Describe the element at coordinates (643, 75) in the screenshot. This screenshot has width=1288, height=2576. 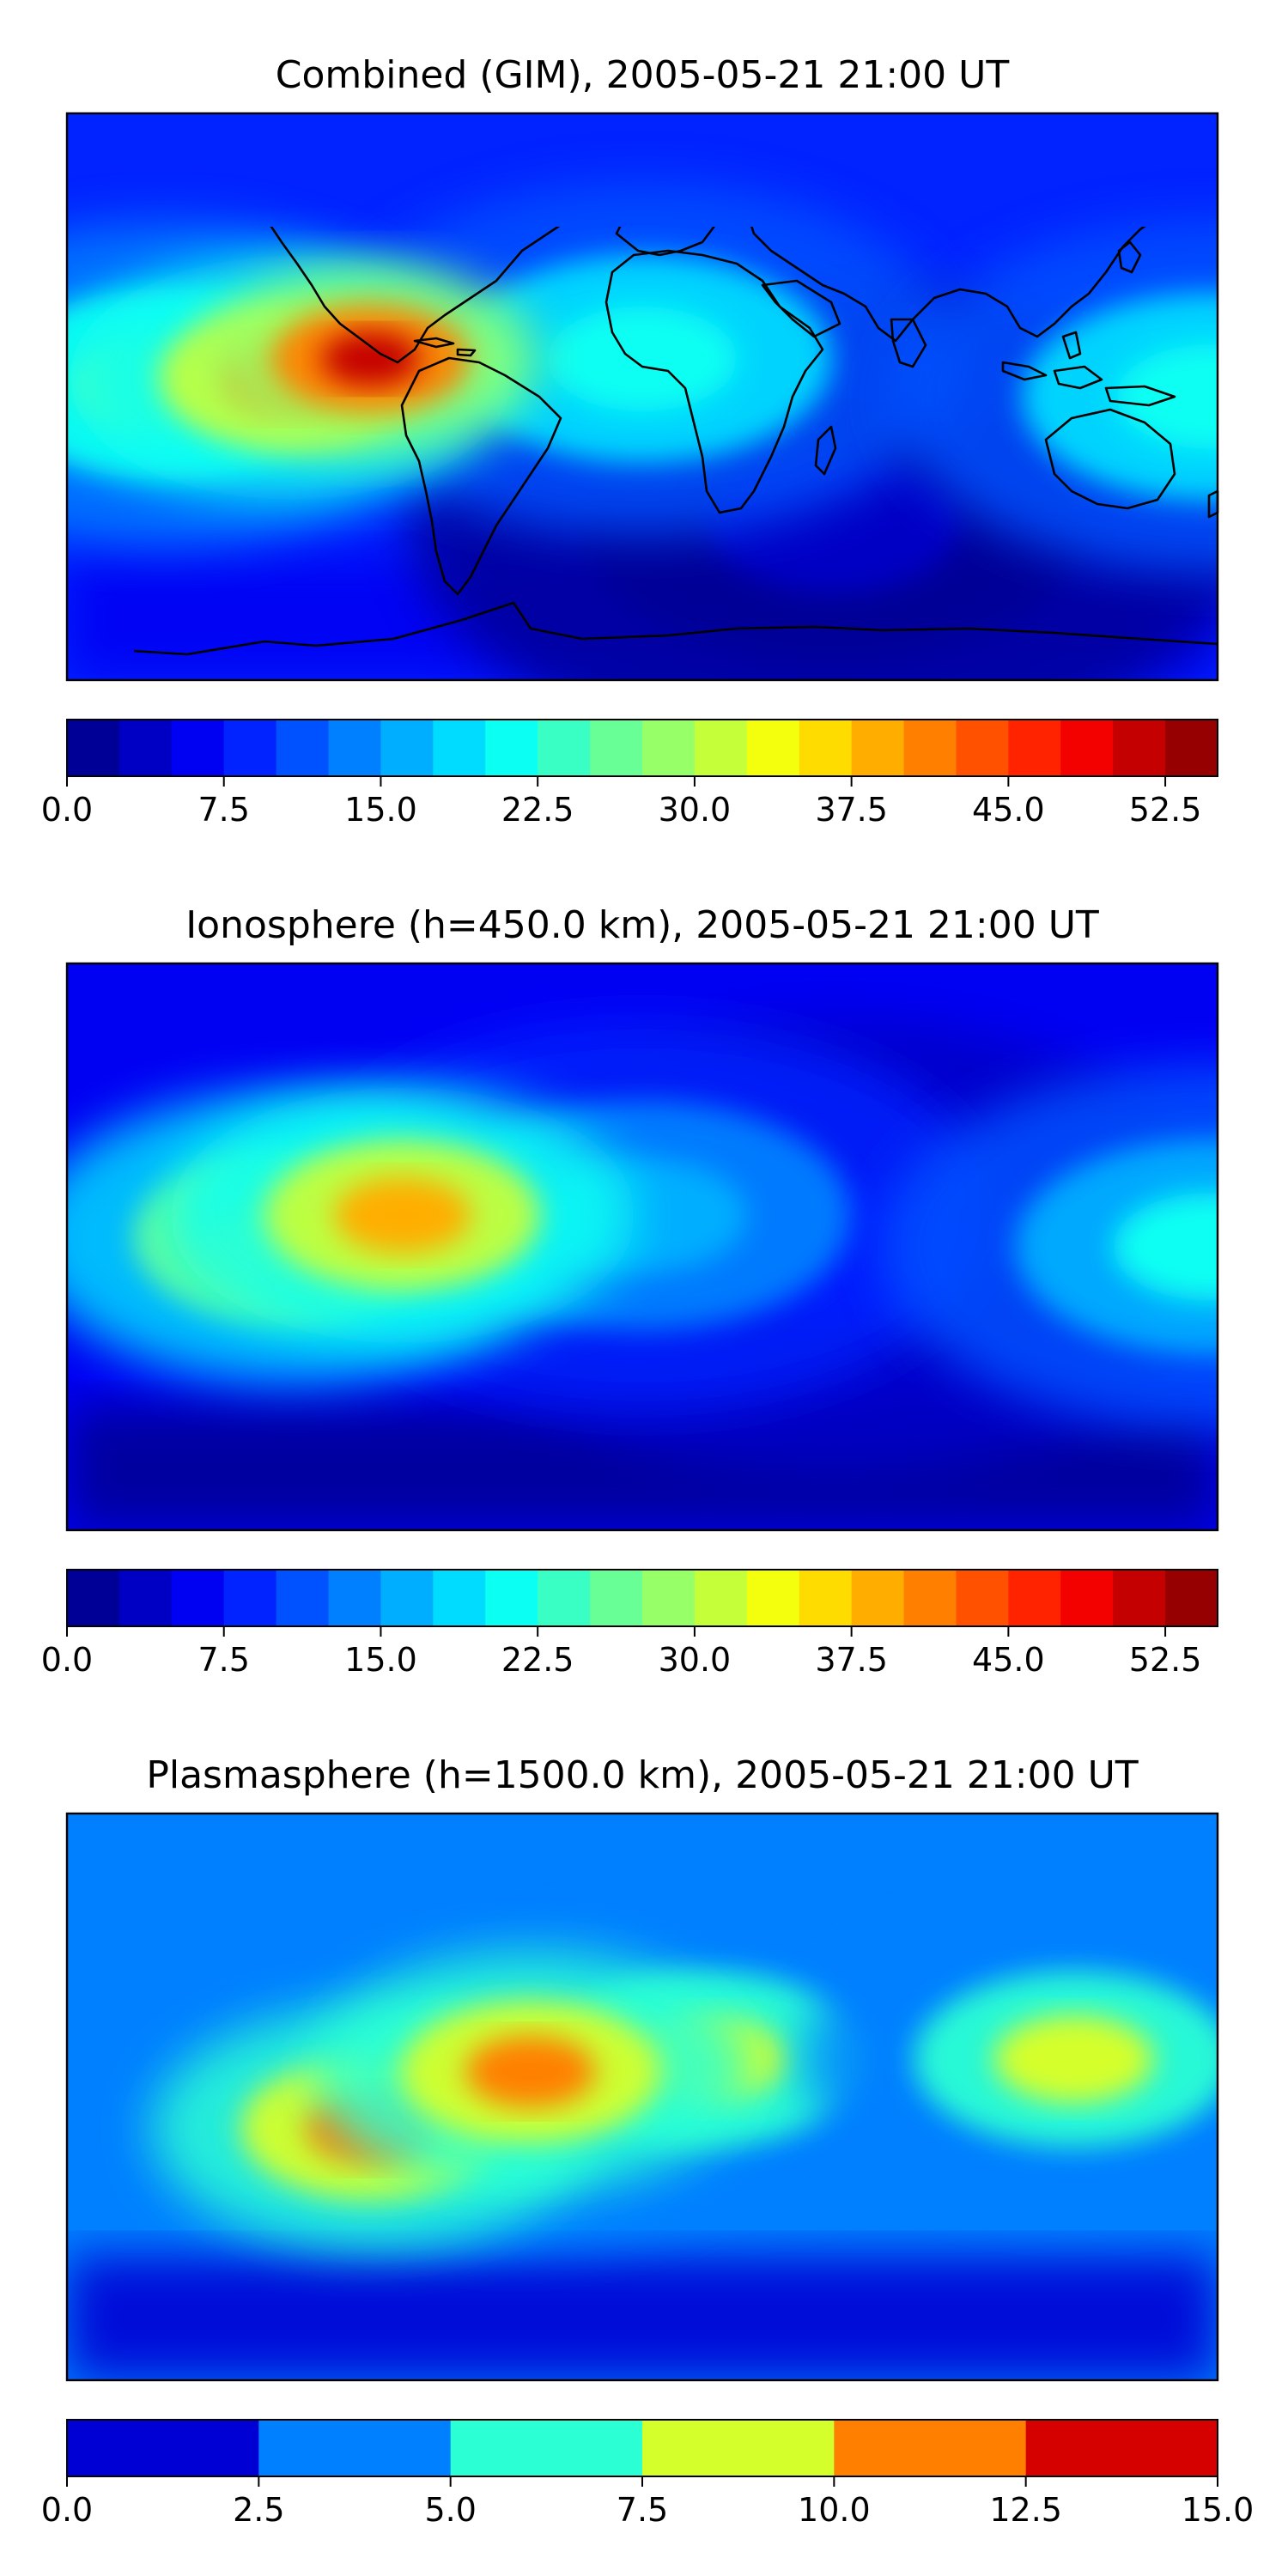
I see `panel-title: Combined (GIM), 2005-05-21 21:00 UT` at that location.